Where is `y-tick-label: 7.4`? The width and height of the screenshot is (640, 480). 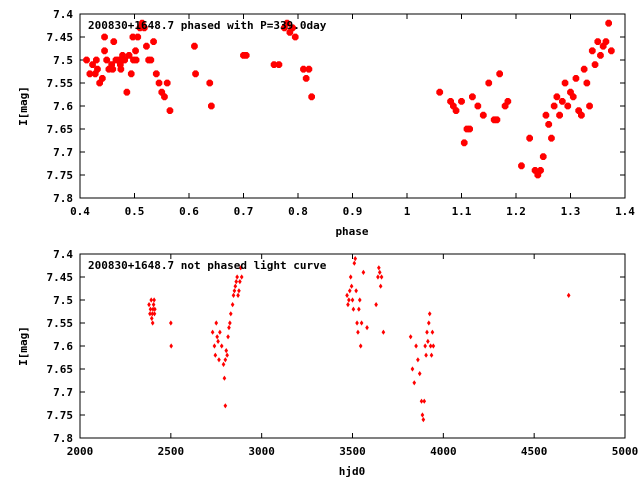
y-tick-label: 7.4 is located at coordinates (63, 14).